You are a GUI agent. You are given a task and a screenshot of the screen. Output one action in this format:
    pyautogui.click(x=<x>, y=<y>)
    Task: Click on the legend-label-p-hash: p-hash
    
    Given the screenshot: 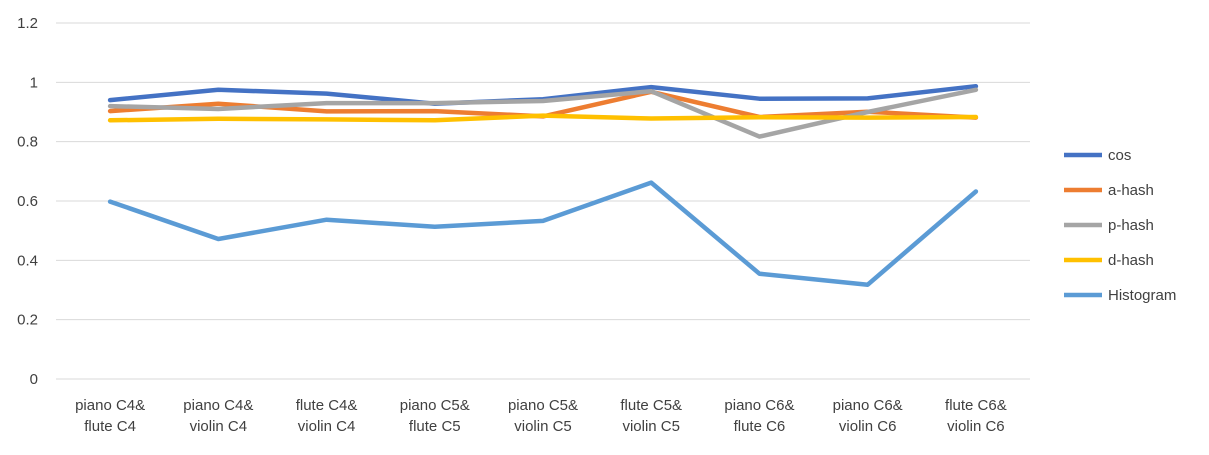 What is the action you would take?
    pyautogui.click(x=1131, y=225)
    